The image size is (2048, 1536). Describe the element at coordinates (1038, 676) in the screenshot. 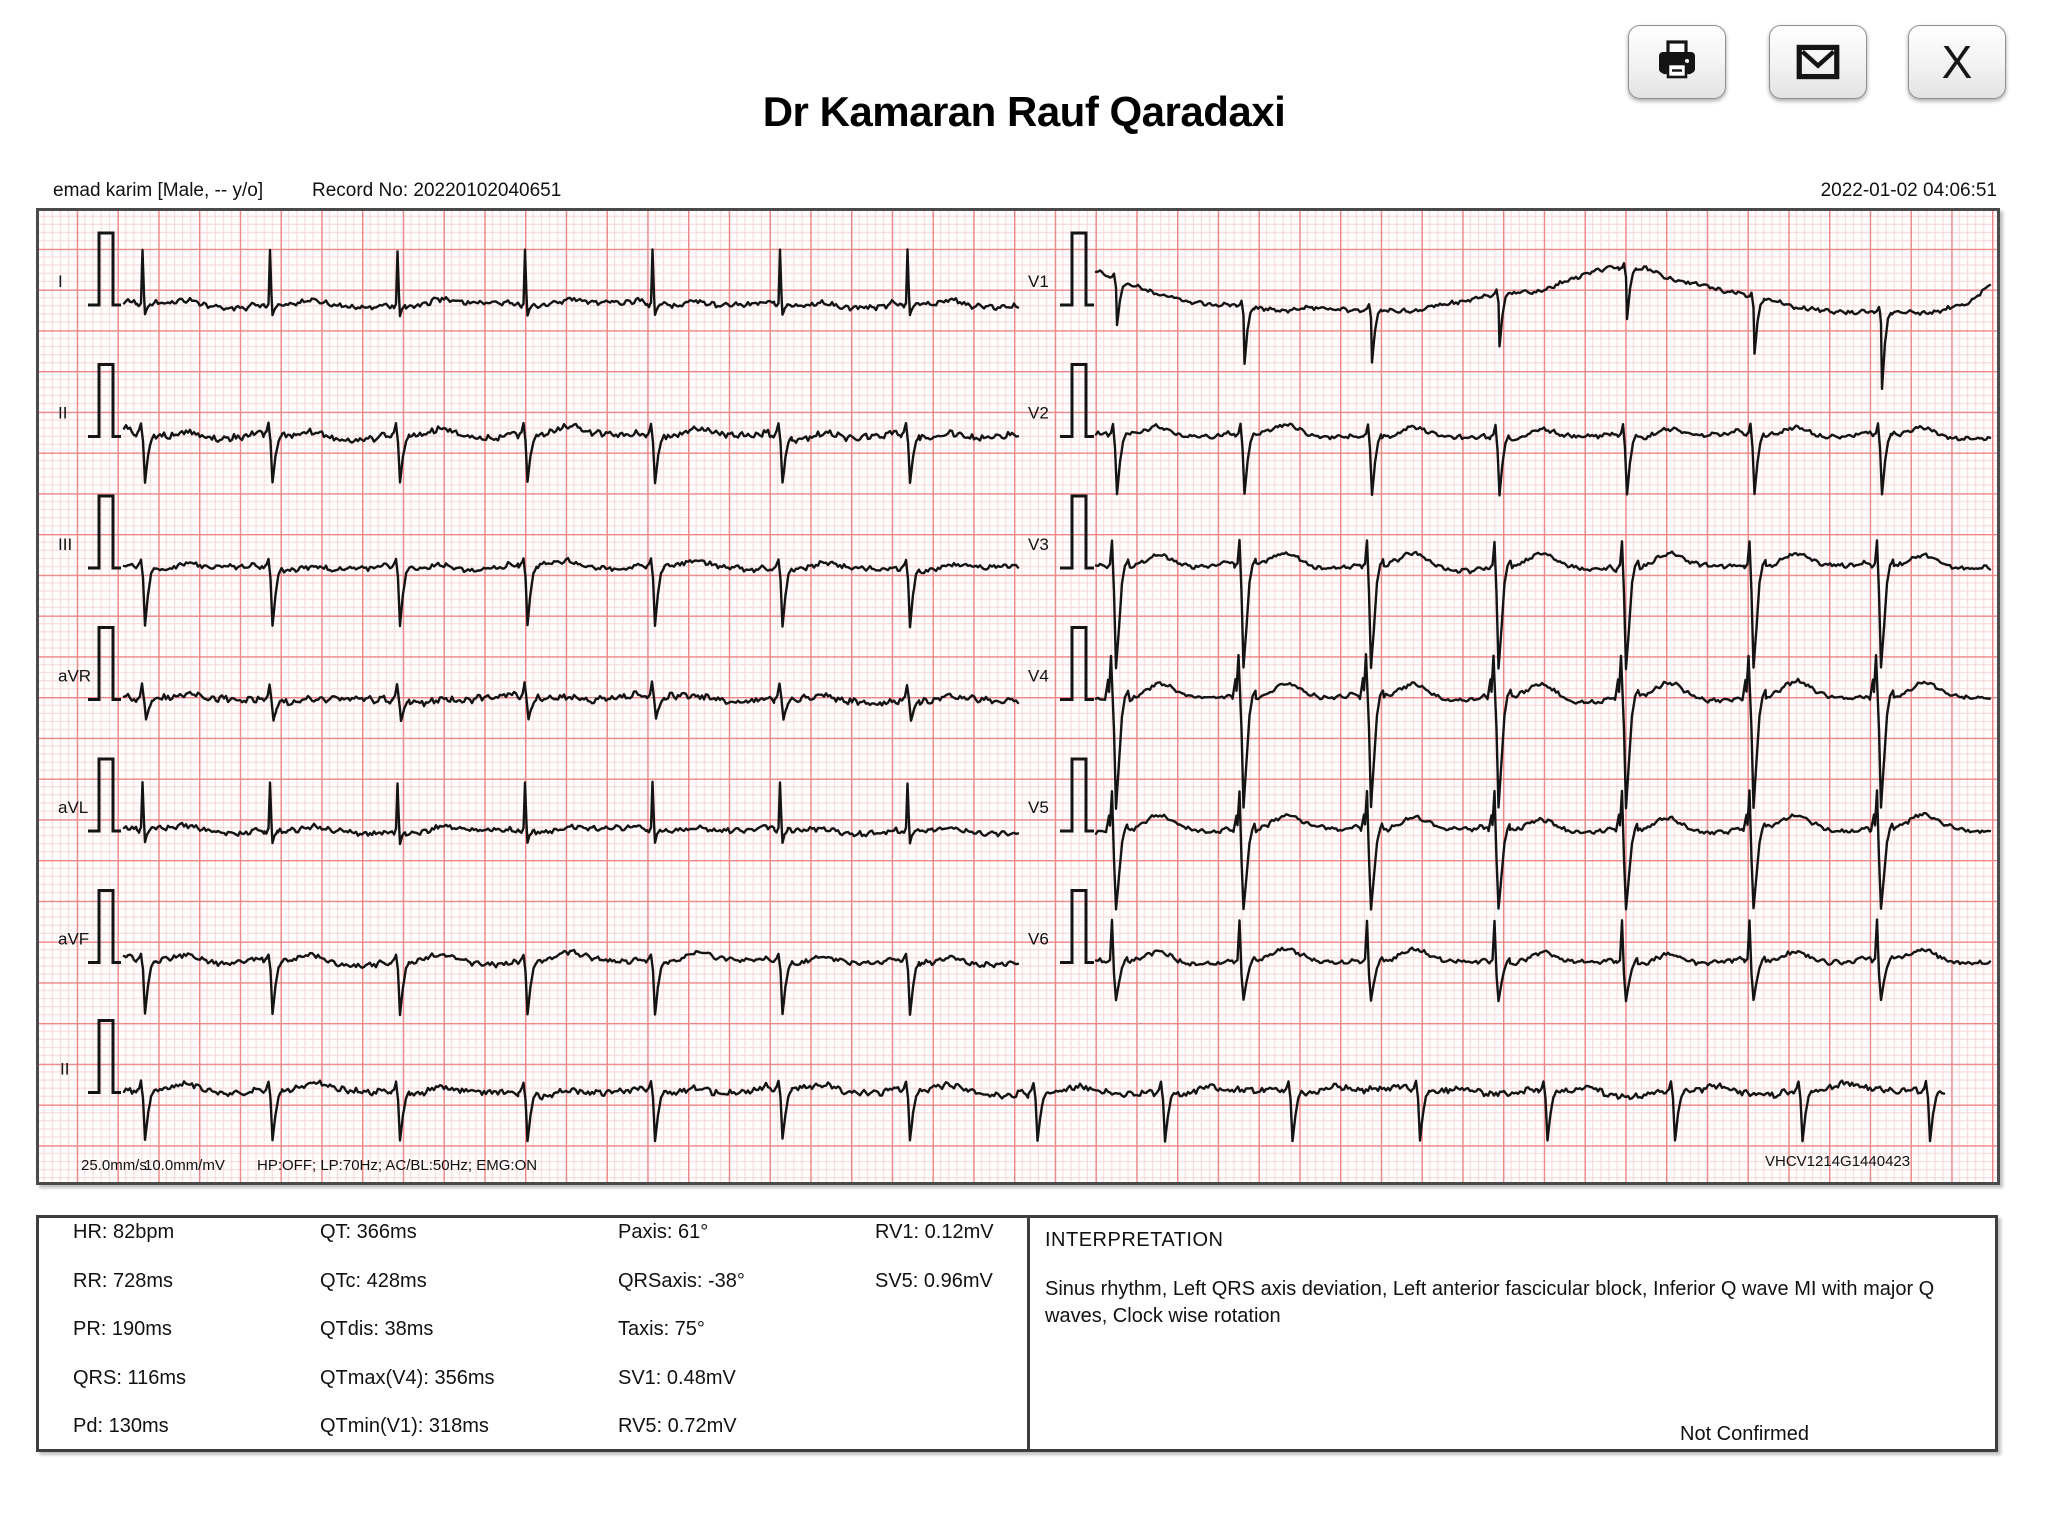

I see `lead-label-V4: V4` at that location.